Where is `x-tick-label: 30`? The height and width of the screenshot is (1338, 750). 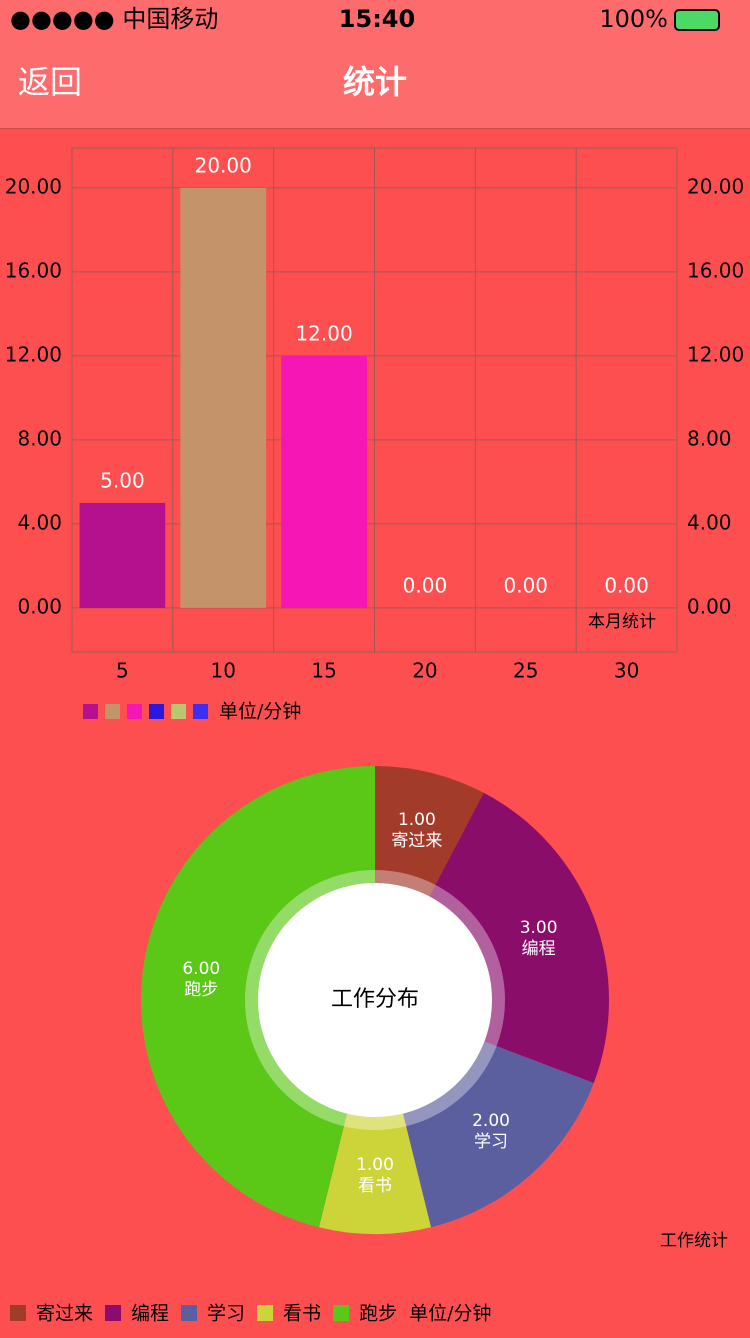
x-tick-label: 30 is located at coordinates (626, 671).